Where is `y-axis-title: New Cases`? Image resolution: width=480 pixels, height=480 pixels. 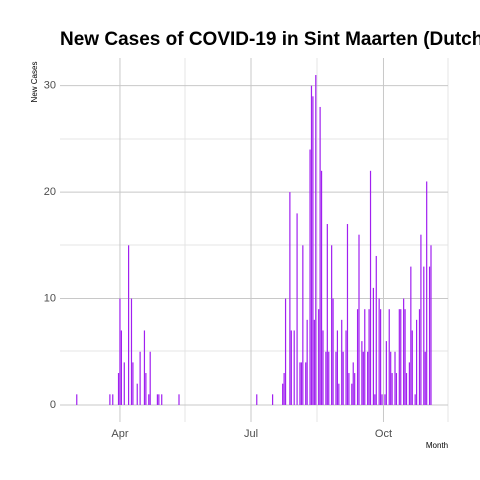 y-axis-title: New Cases is located at coordinates (34, 82).